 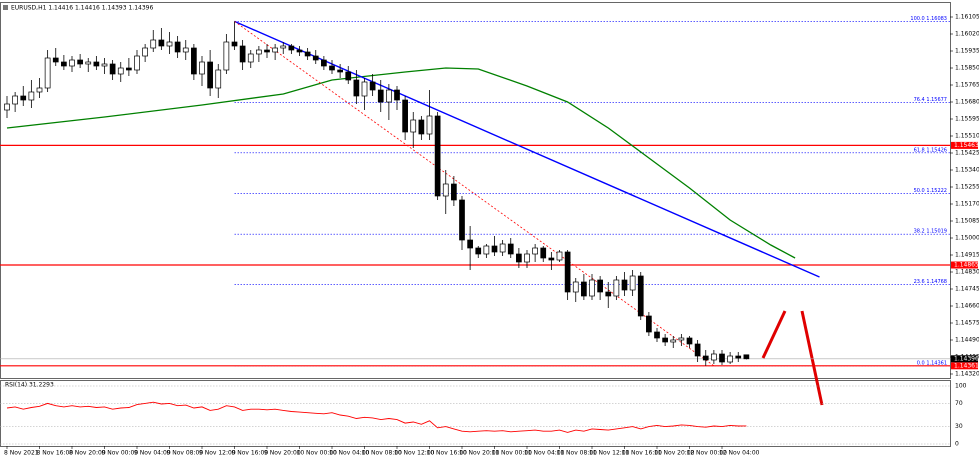 I want to click on y-tick-label: 1.14490, so click(x=967, y=340).